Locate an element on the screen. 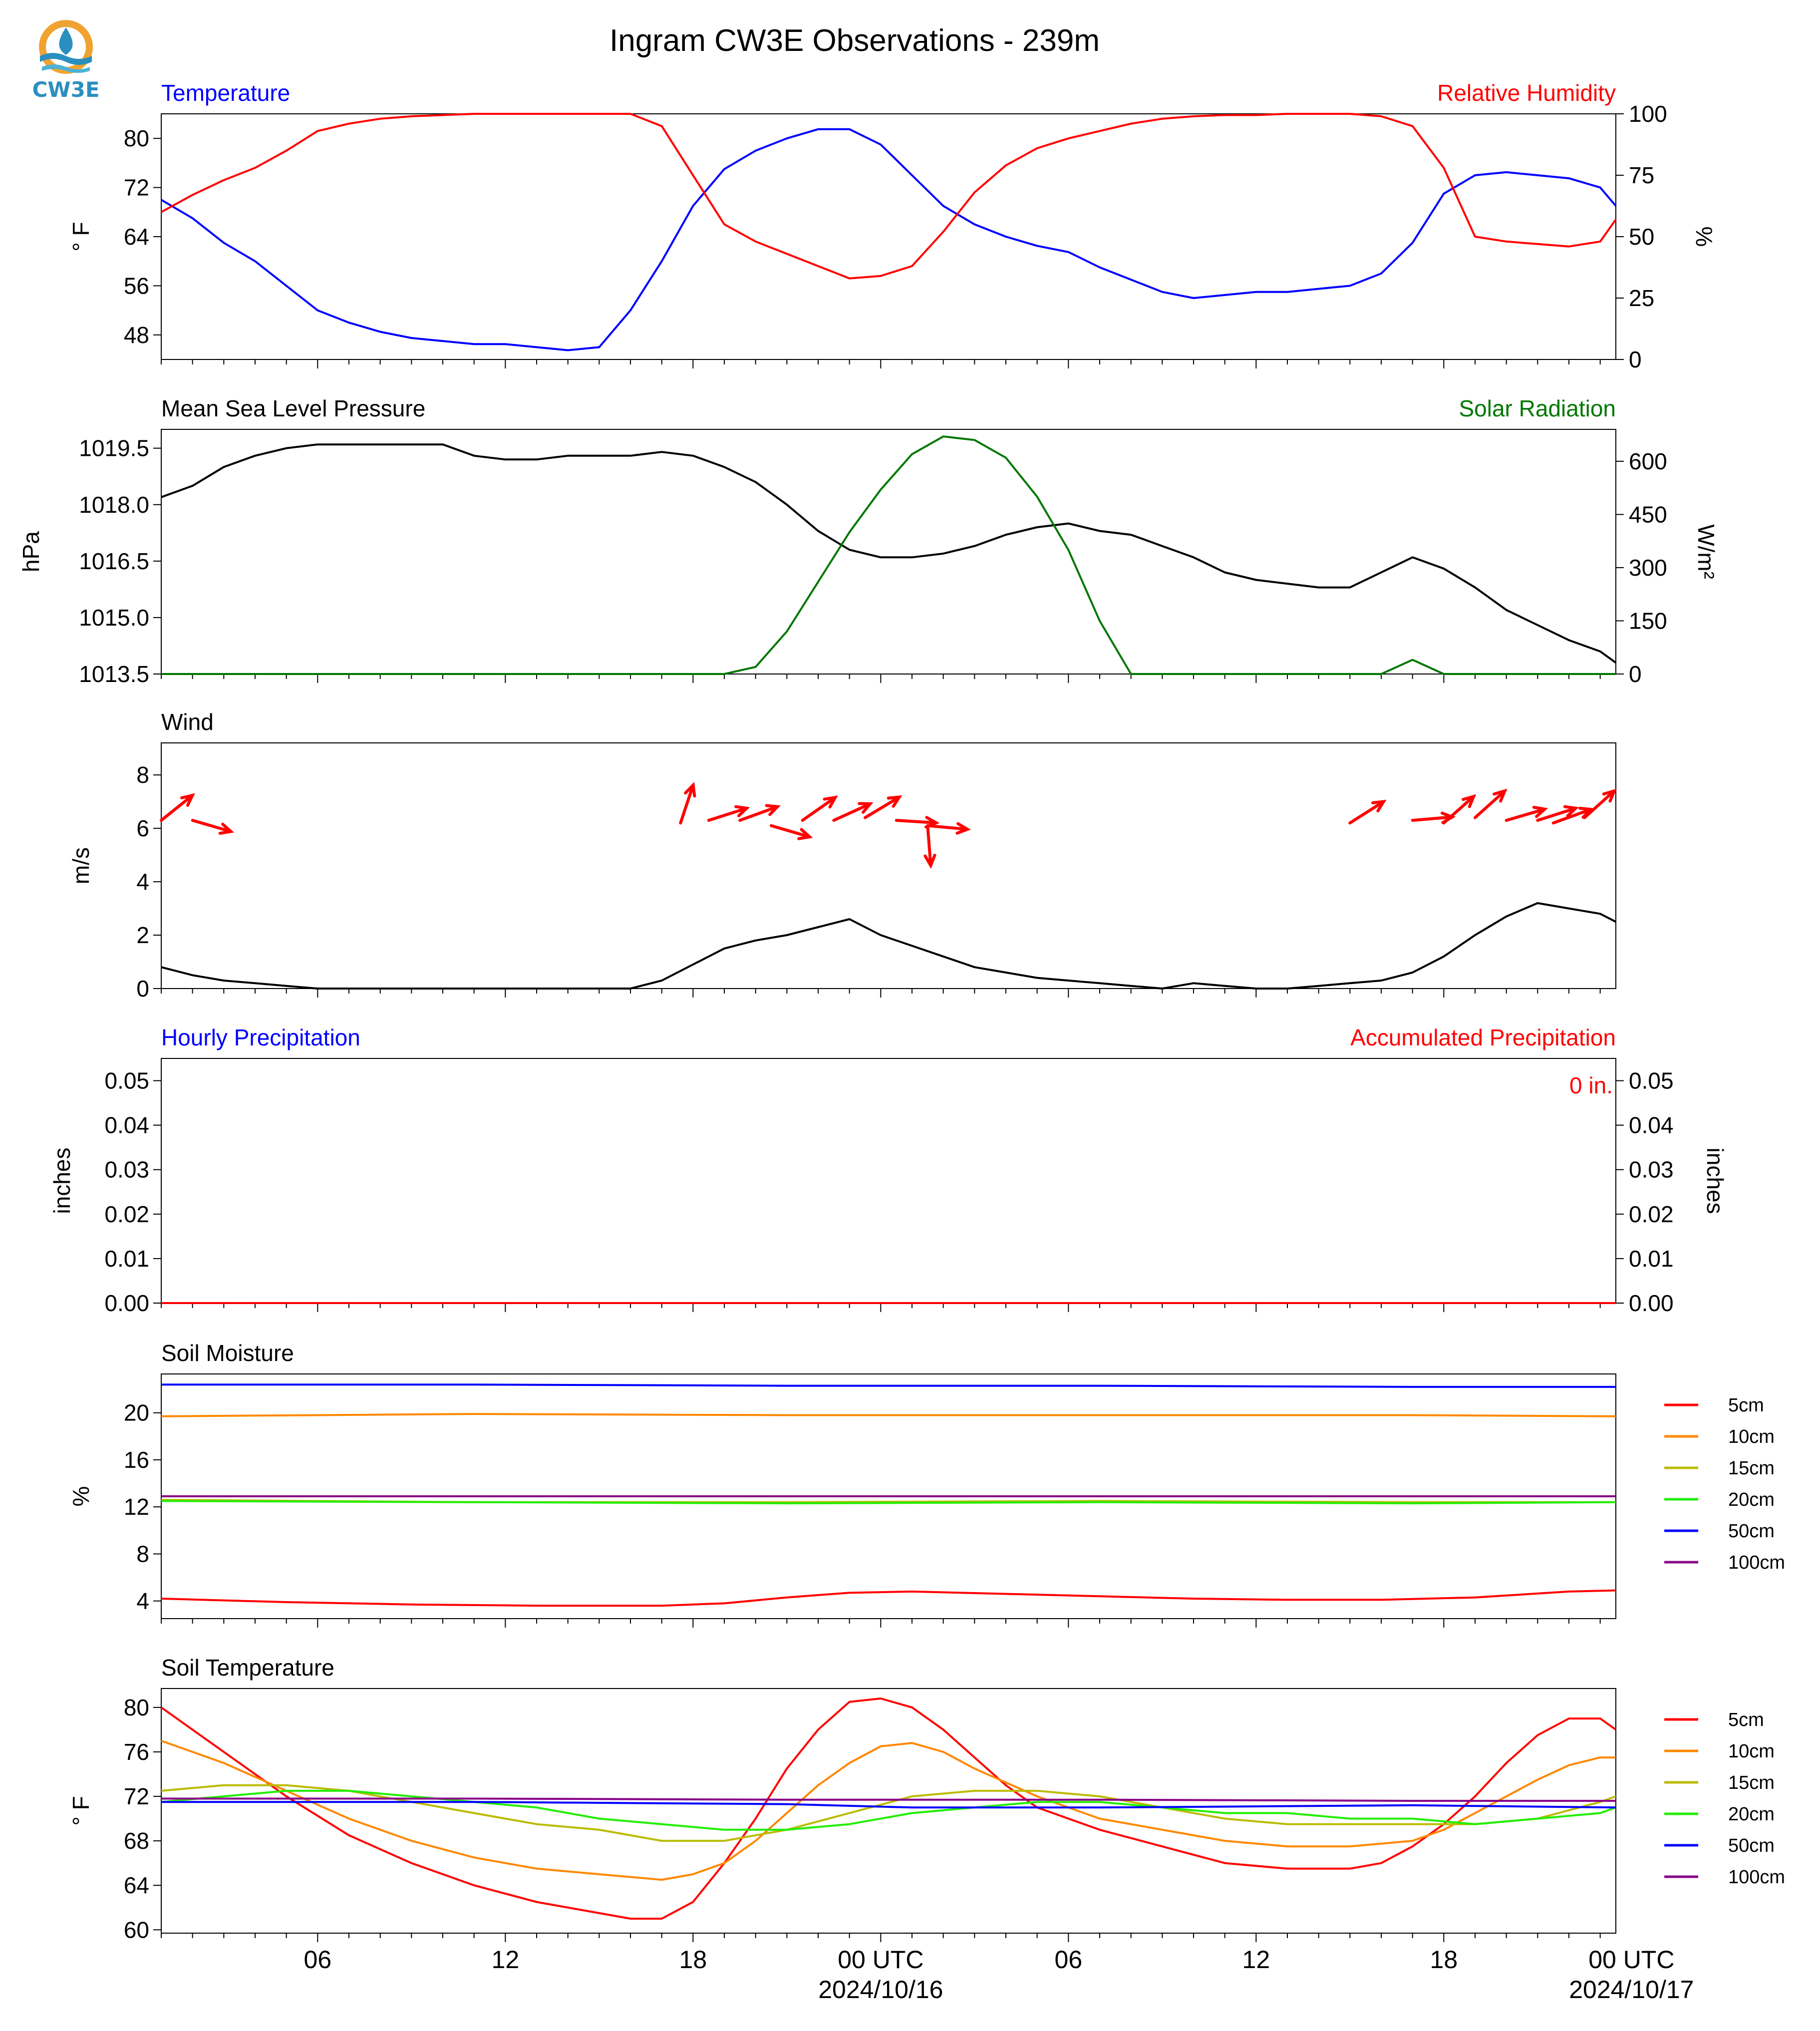  legend-label: 15cm is located at coordinates (1751, 1783).